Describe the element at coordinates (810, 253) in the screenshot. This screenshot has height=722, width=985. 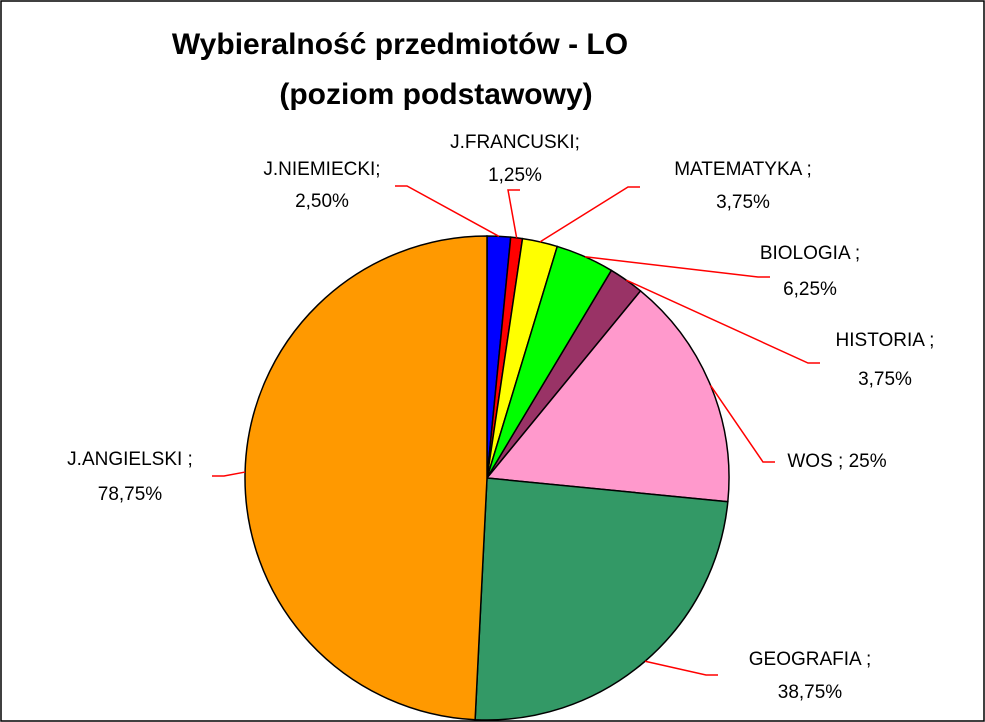
I see `category-label: BIOLOGIA ;` at that location.